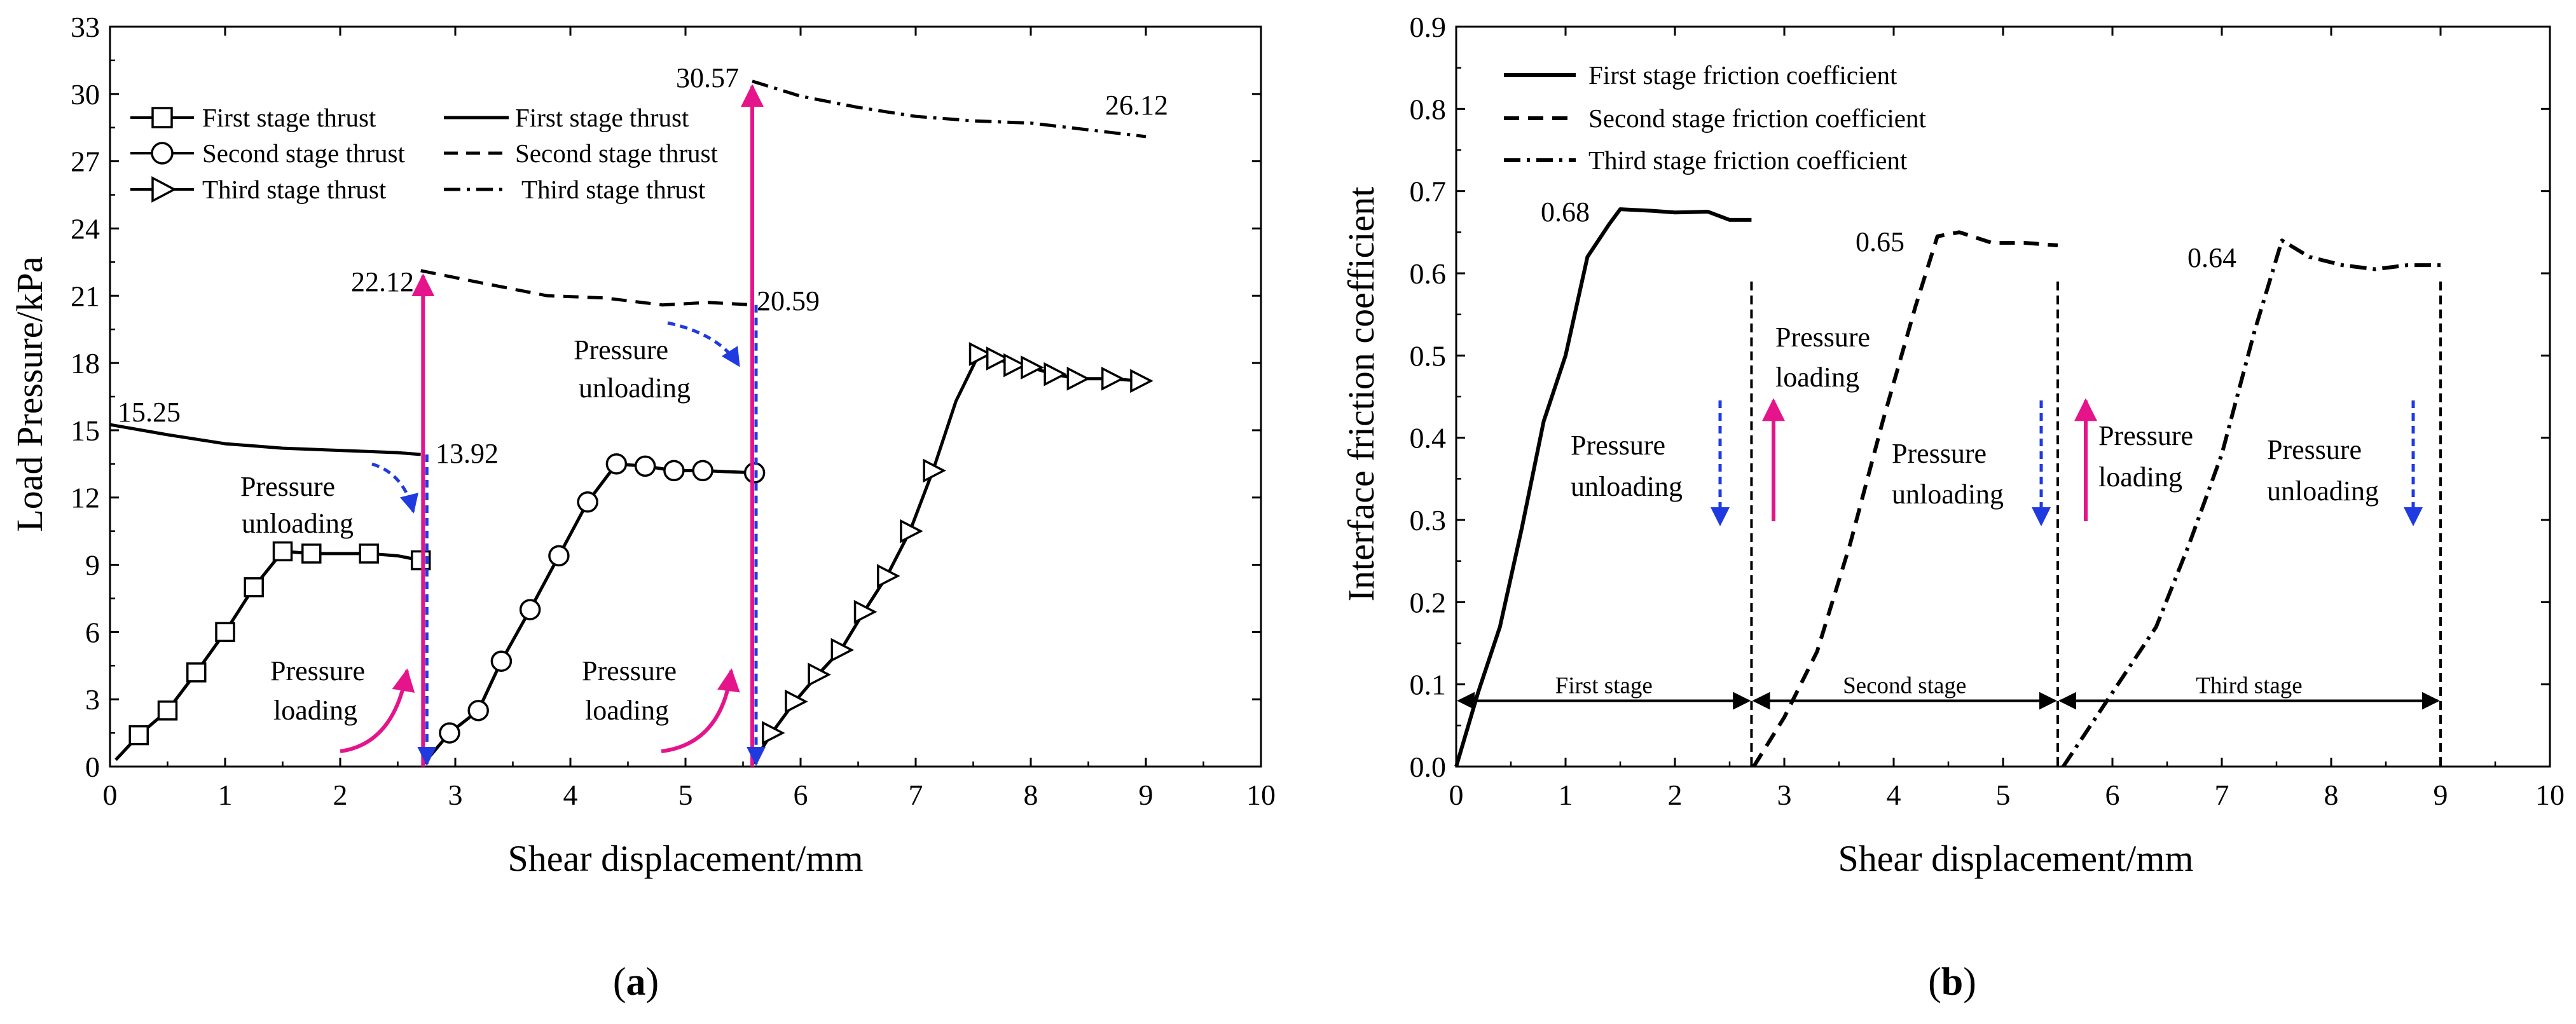 The height and width of the screenshot is (1024, 2576). What do you see at coordinates (2222, 795) in the screenshot?
I see `x-tick-label: 7` at bounding box center [2222, 795].